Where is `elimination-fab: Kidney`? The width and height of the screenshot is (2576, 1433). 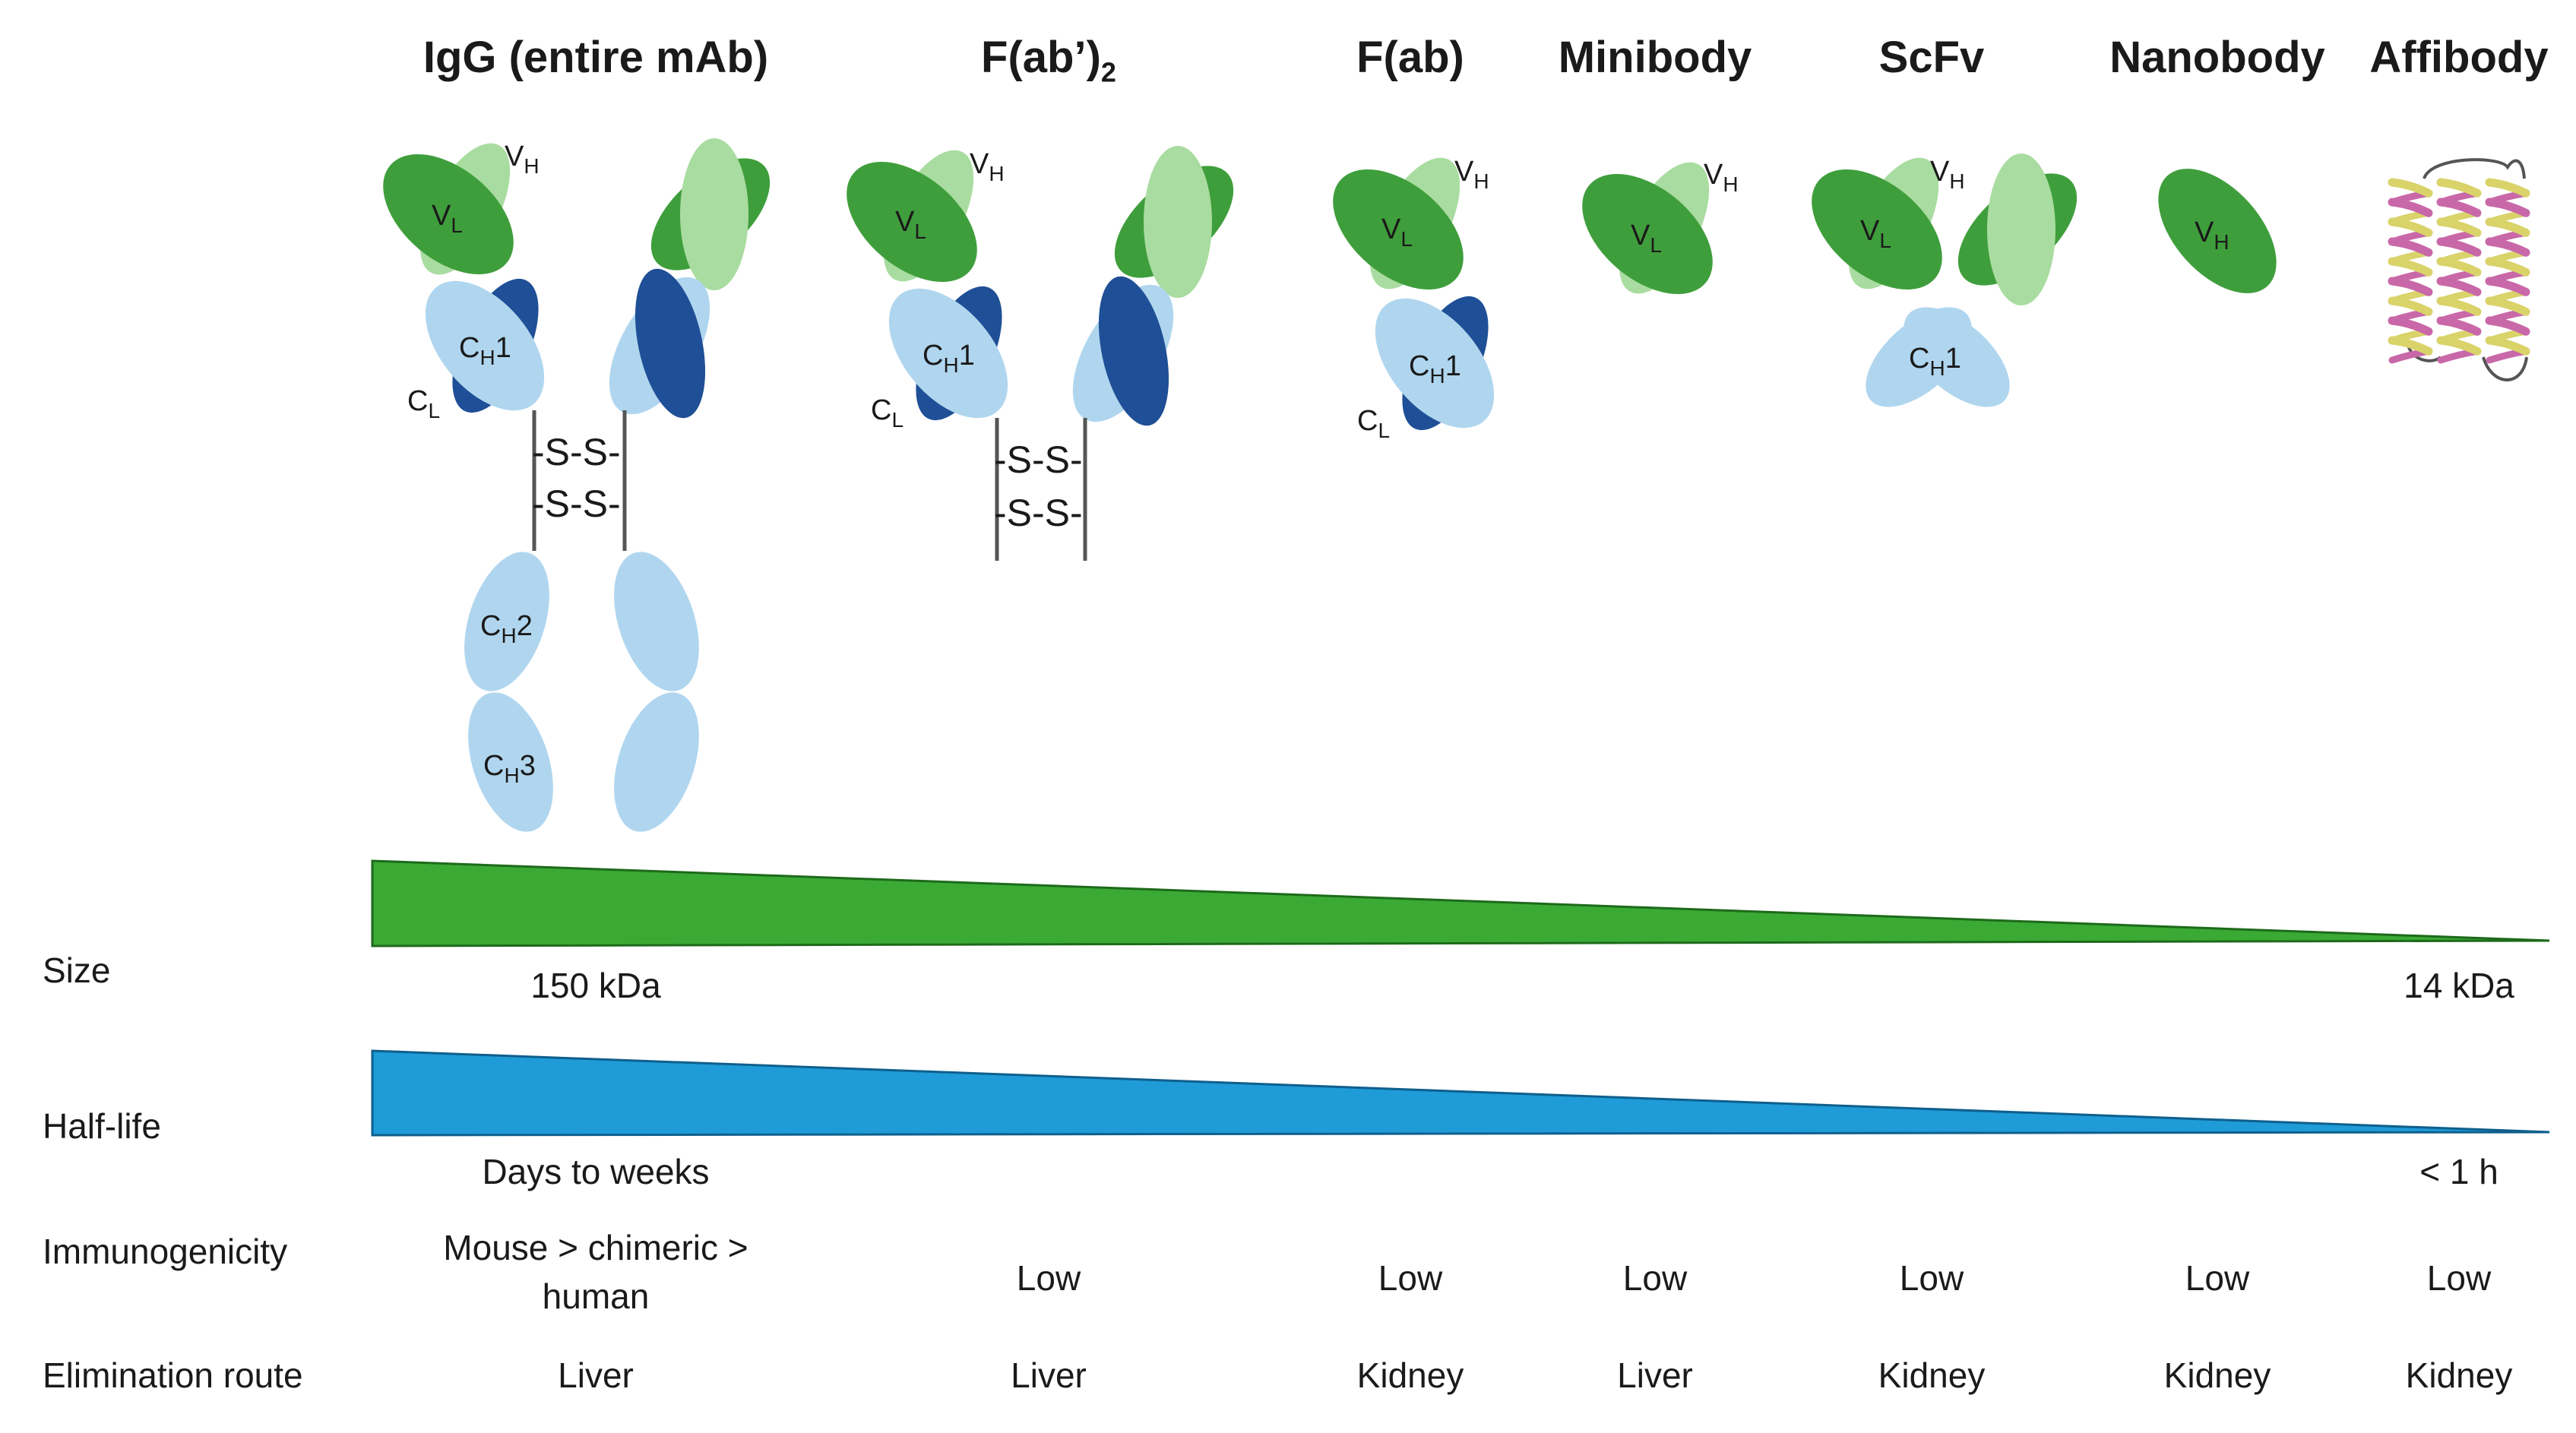
elimination-fab: Kidney is located at coordinates (1410, 1375).